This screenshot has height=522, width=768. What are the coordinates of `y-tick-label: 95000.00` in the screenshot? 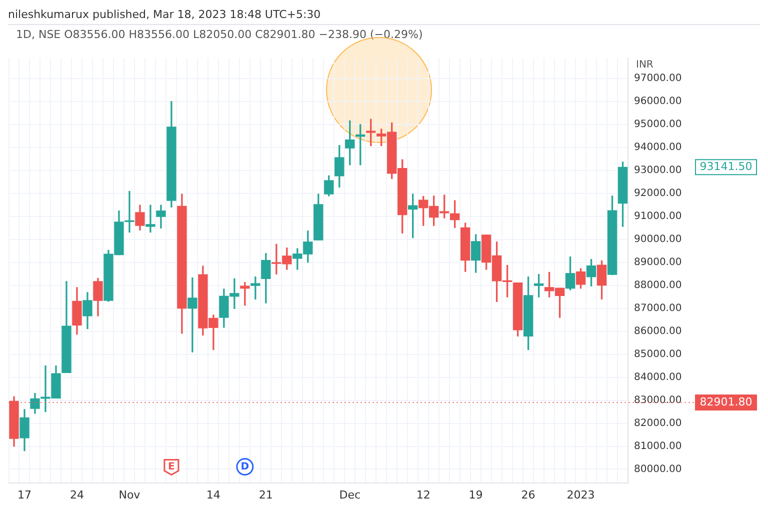 It's located at (658, 124).